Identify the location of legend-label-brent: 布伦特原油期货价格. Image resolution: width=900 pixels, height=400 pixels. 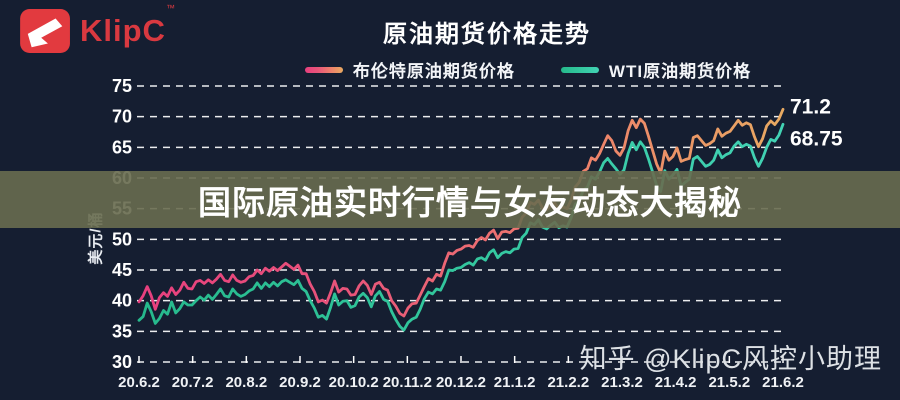
(433, 71).